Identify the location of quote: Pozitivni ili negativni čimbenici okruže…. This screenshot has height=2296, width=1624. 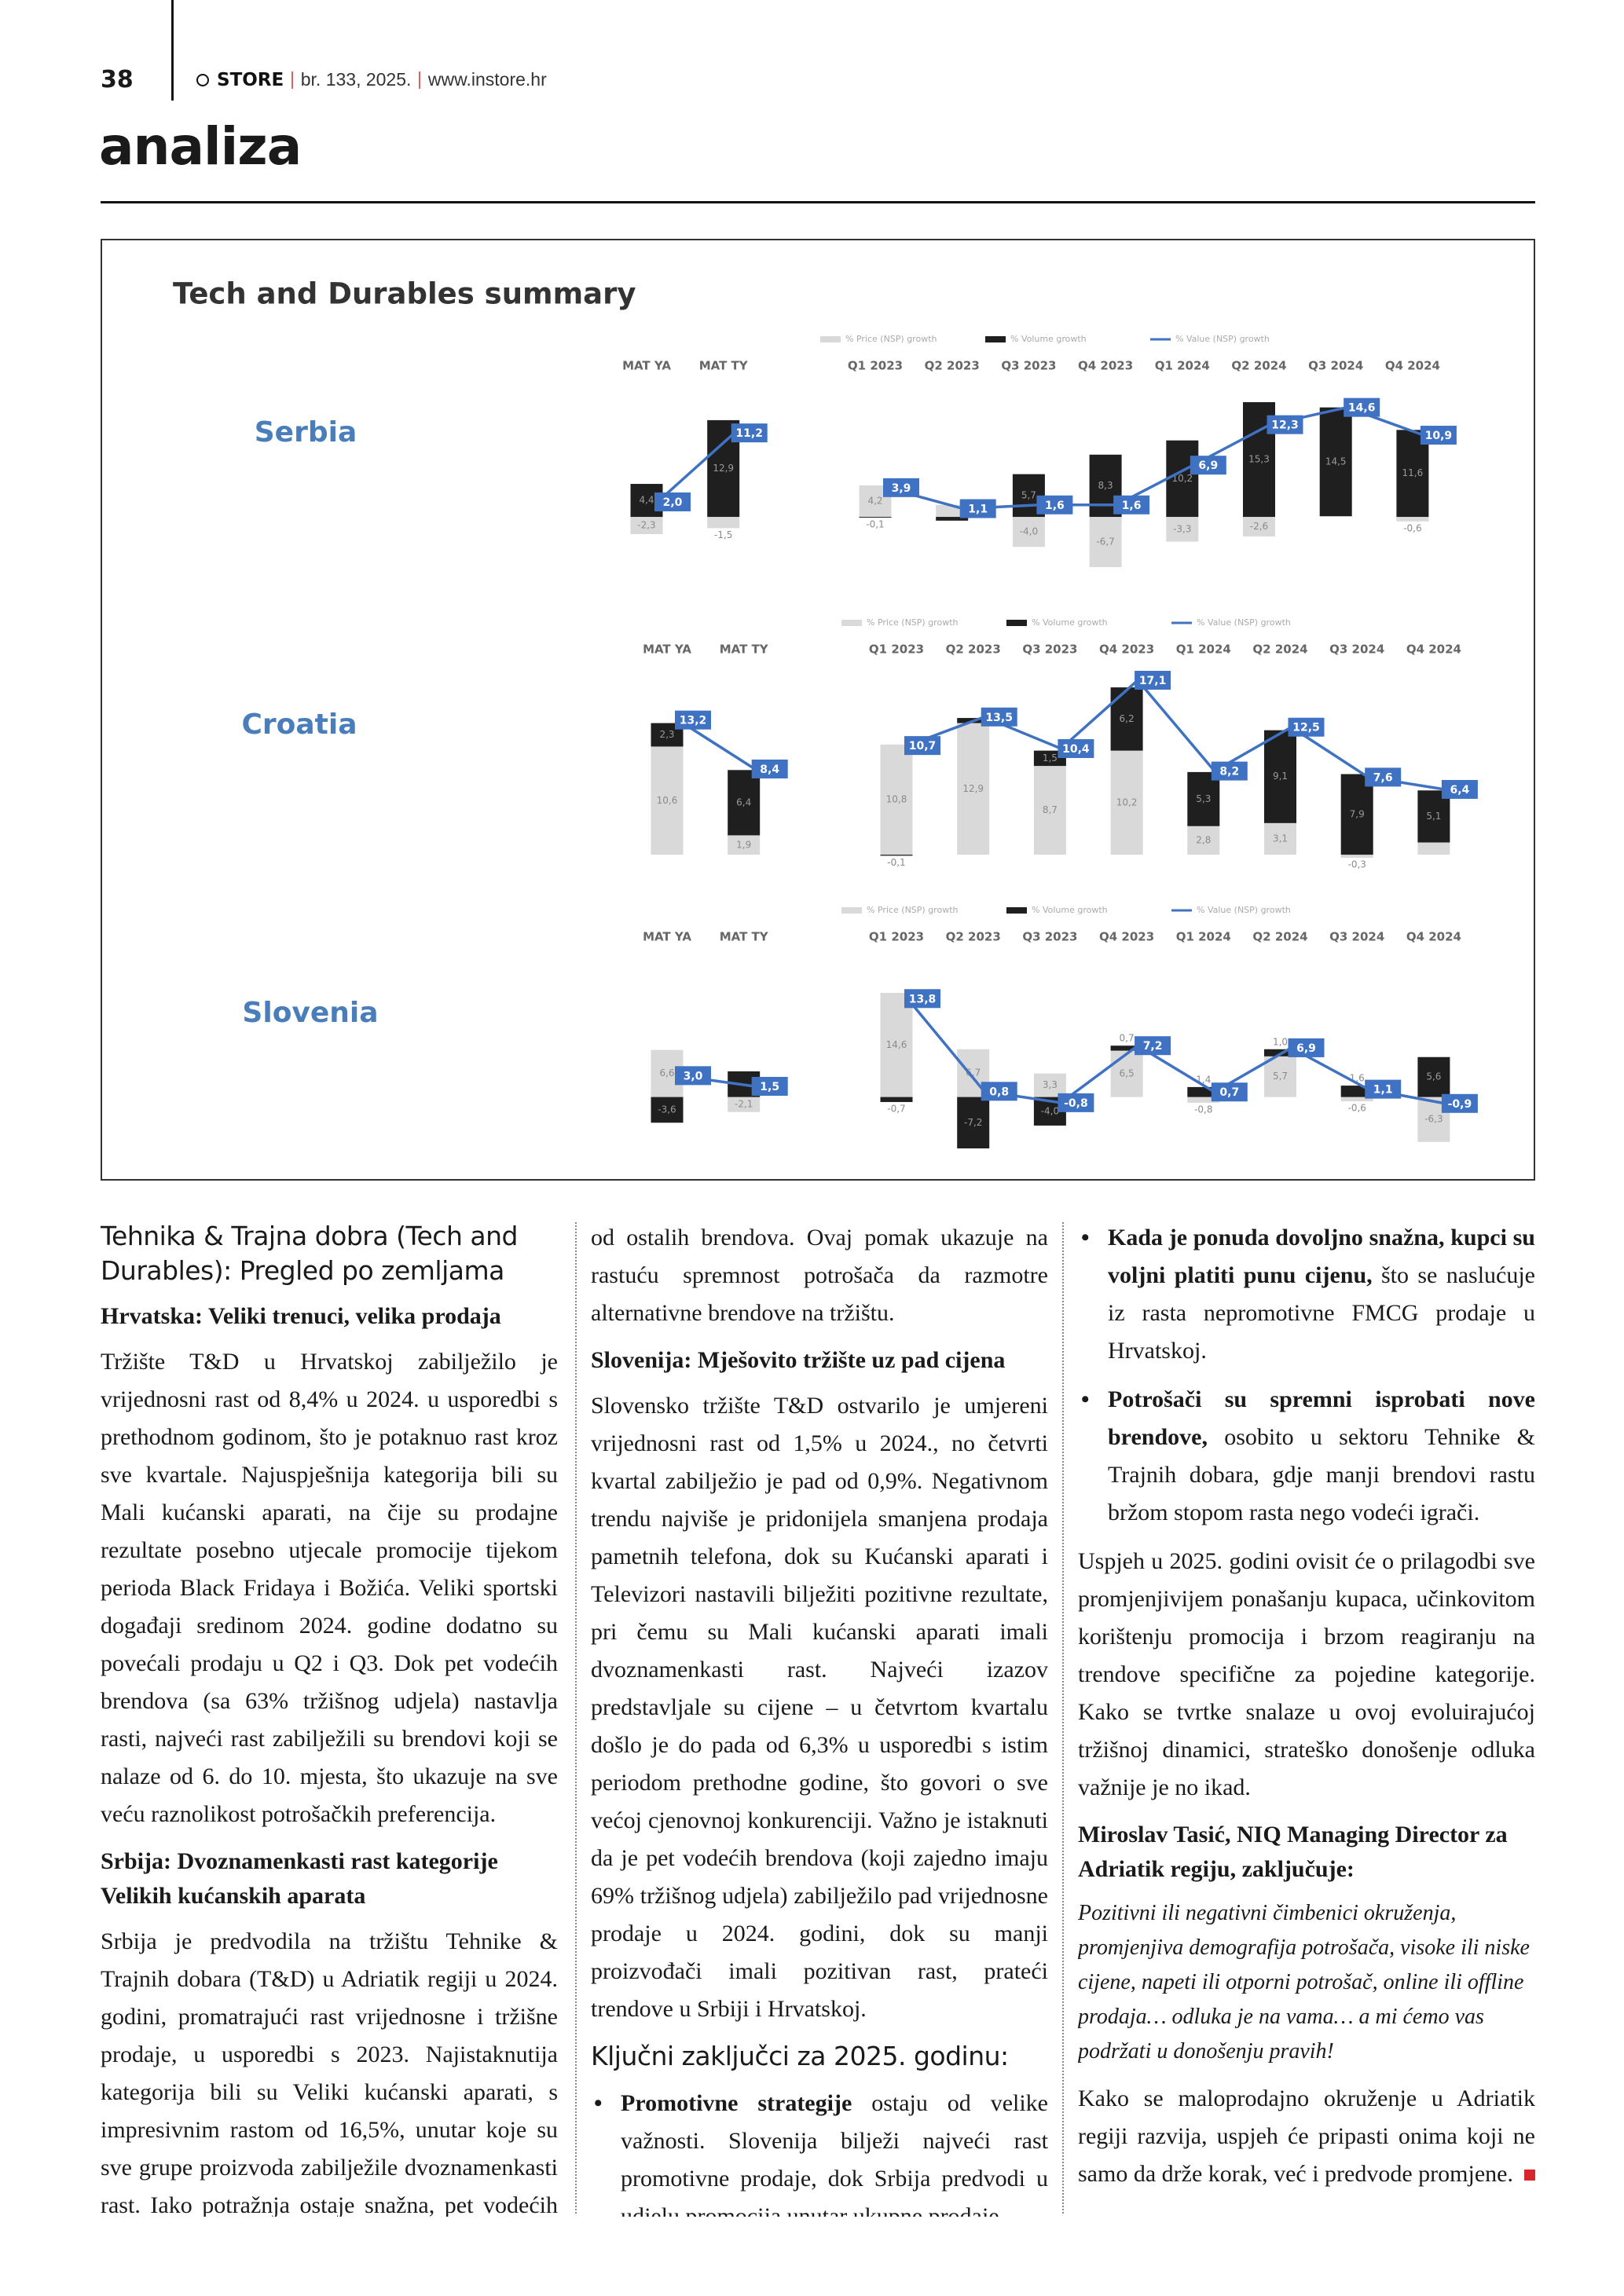
(1304, 1982).